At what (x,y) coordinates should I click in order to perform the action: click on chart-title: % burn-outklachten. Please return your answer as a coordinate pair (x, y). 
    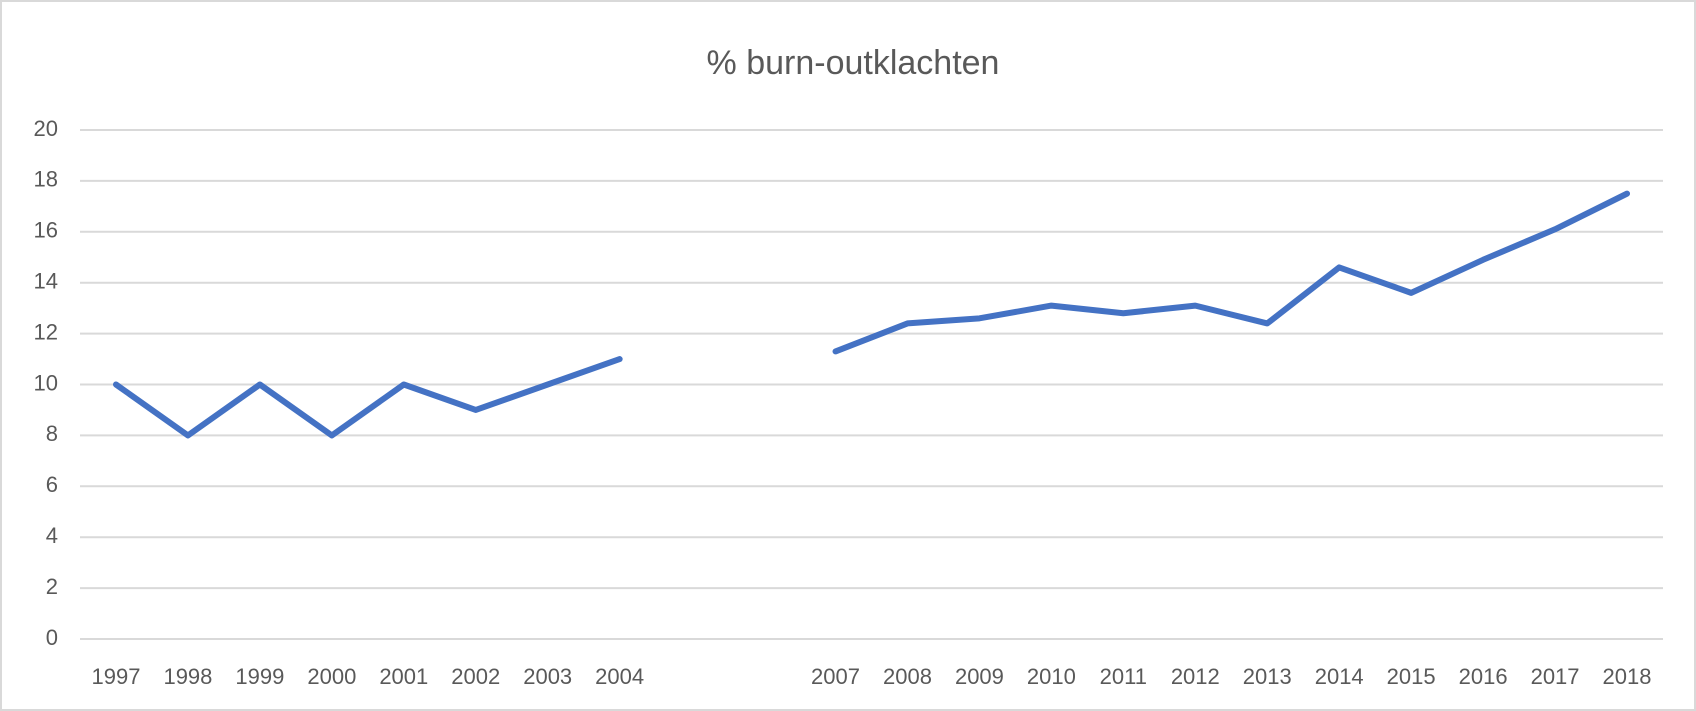
    Looking at the image, I should click on (853, 63).